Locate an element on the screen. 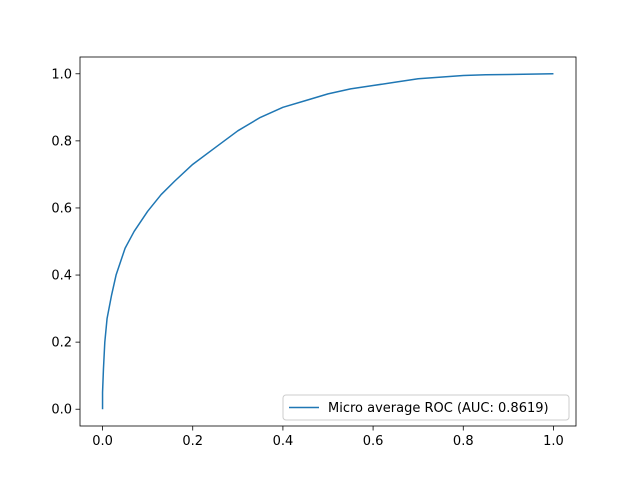 This screenshot has height=480, width=640. x-axis-ticks: 0.0 0.2 0.4 0.6 0.8 1.0 is located at coordinates (328, 437).